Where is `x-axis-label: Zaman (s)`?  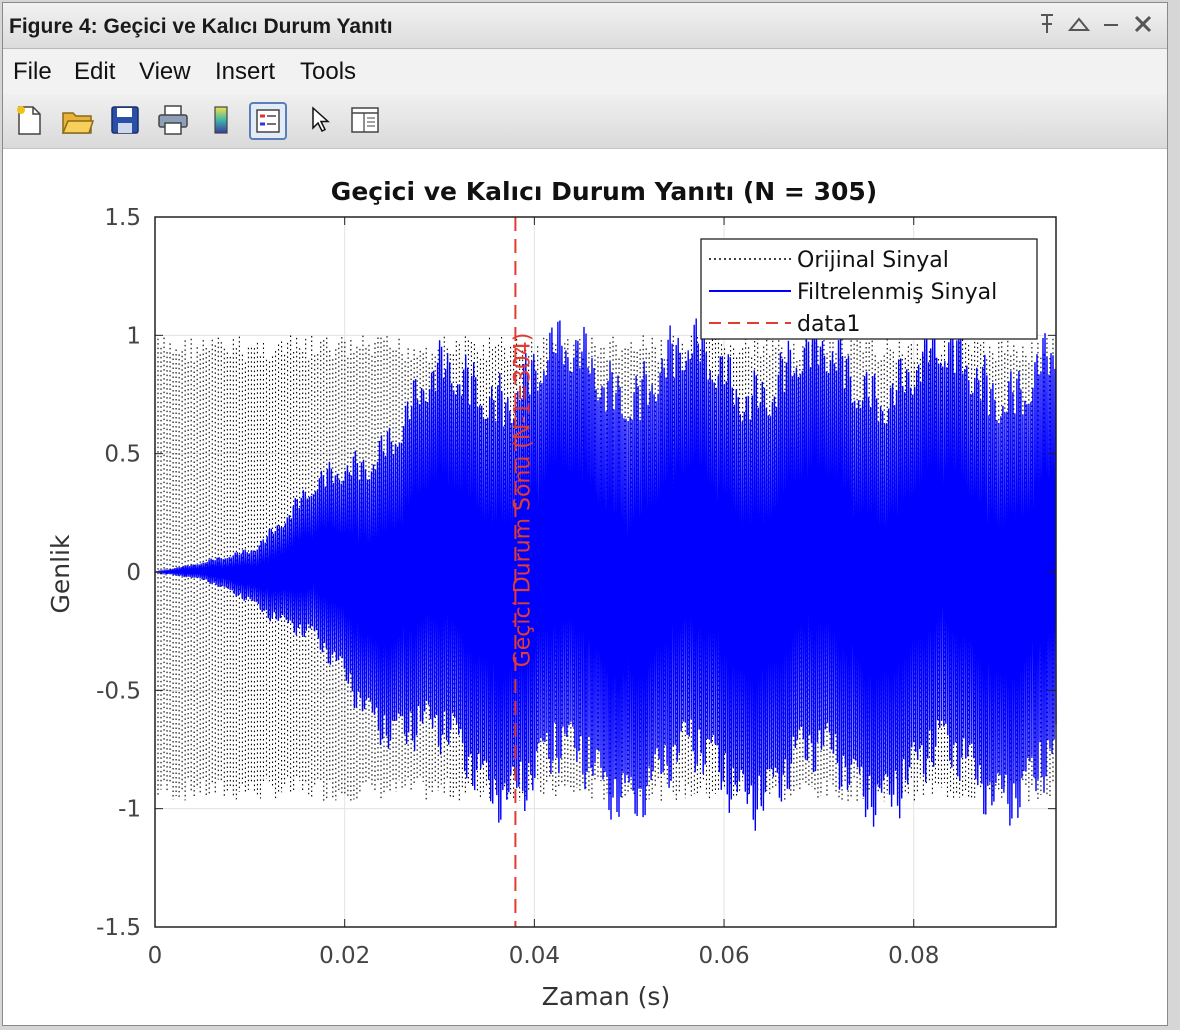
x-axis-label: Zaman (s) is located at coordinates (606, 996).